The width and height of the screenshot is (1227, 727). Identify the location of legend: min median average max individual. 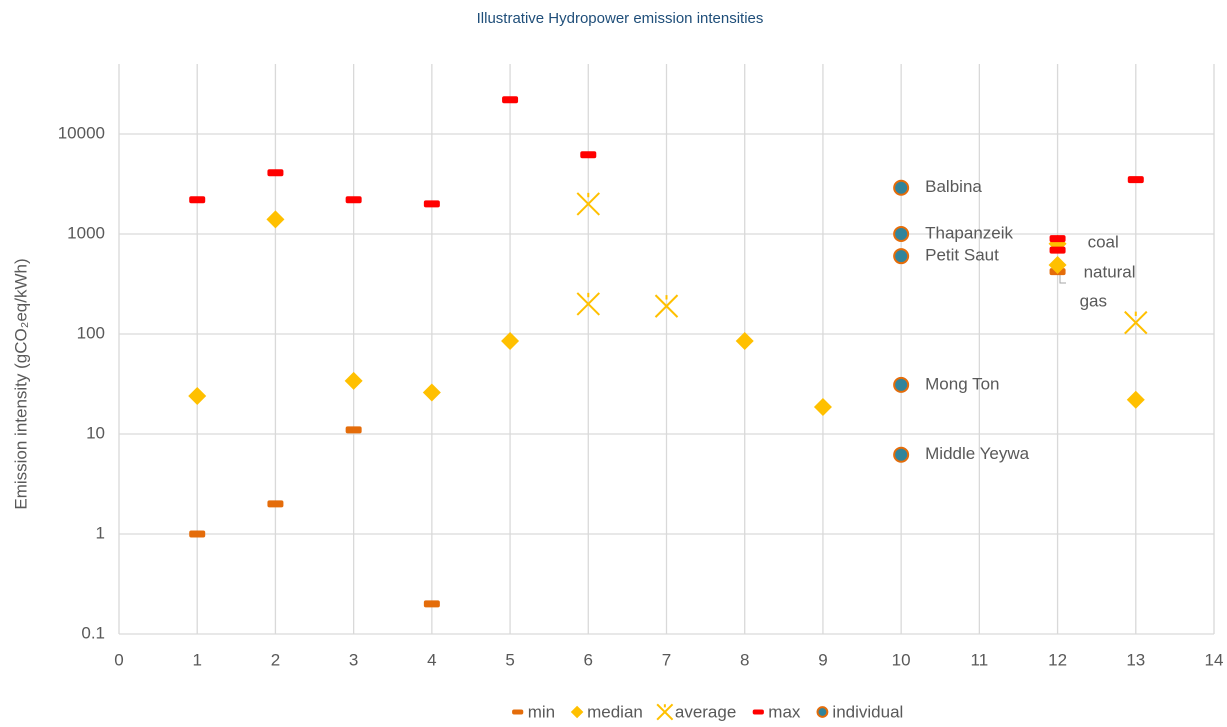
(707, 711).